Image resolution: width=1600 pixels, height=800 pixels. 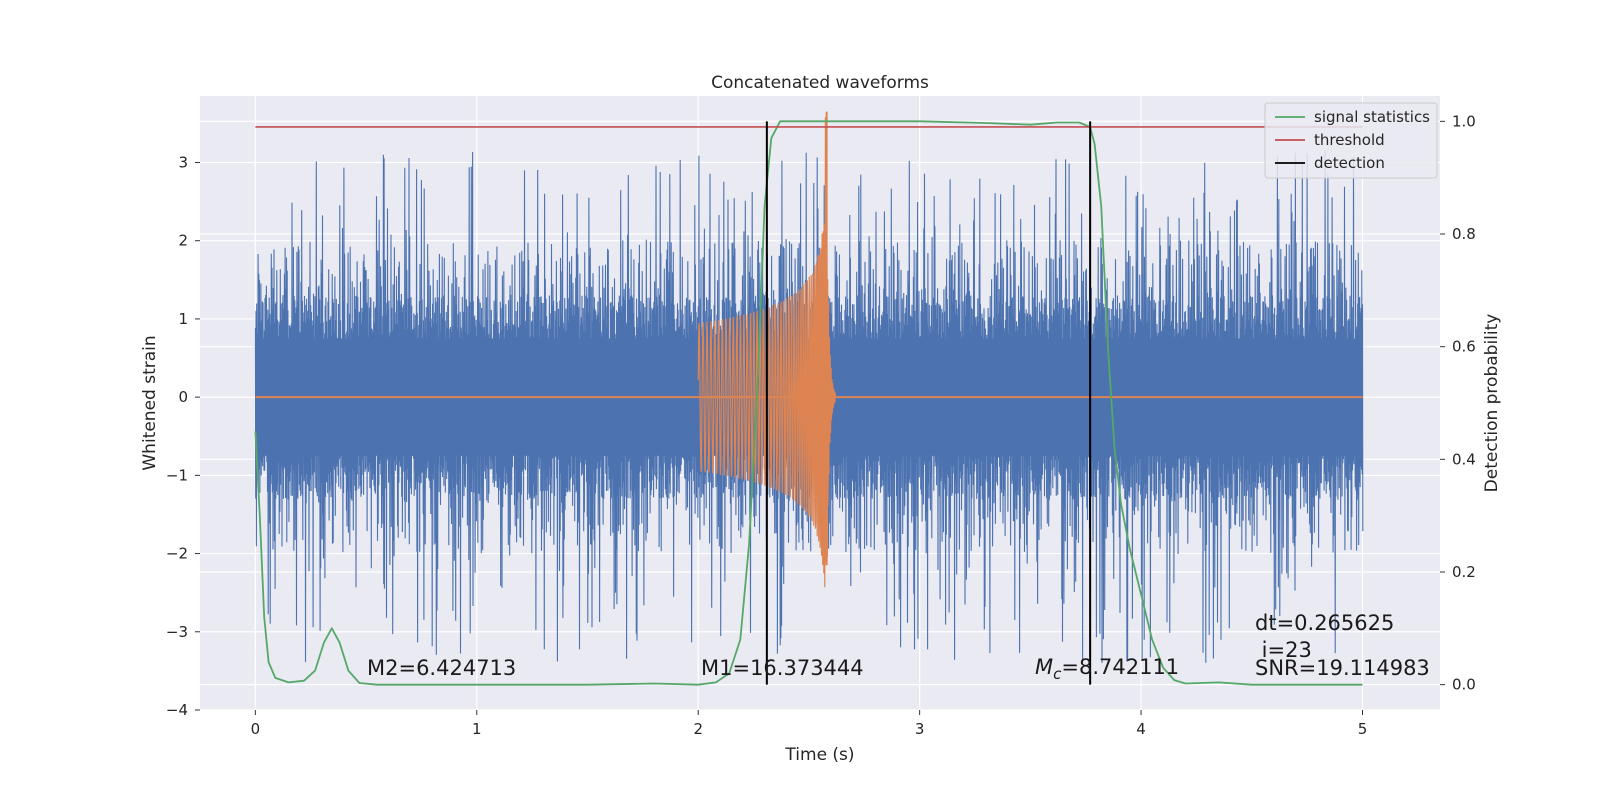 What do you see at coordinates (1464, 121) in the screenshot?
I see `y2-tick-label: 1.0` at bounding box center [1464, 121].